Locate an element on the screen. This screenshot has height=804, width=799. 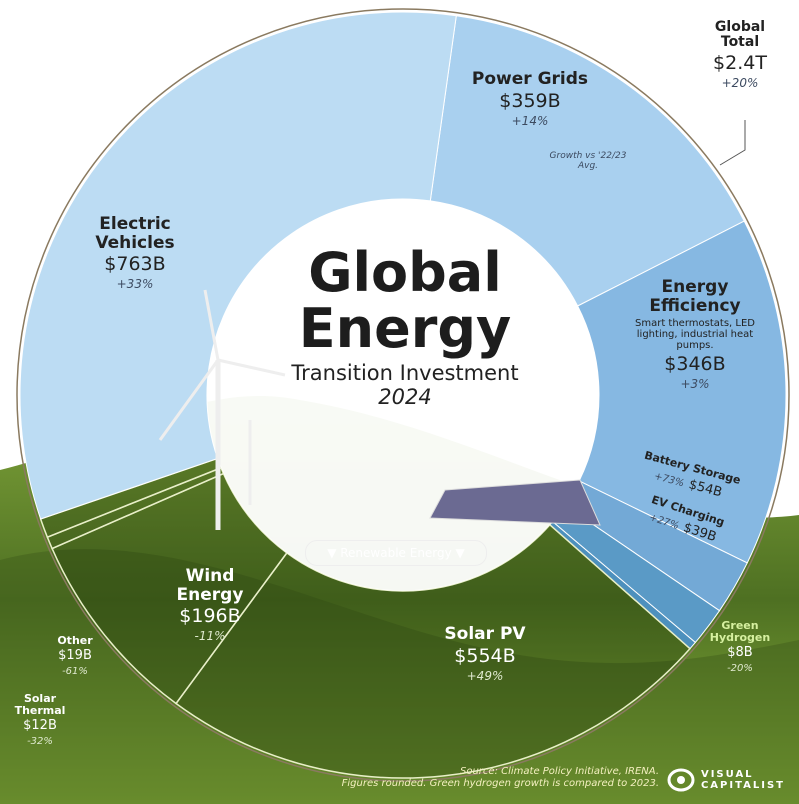
growth-note: Growth vs '22/23 Avg. is located at coordinates (588, 161).